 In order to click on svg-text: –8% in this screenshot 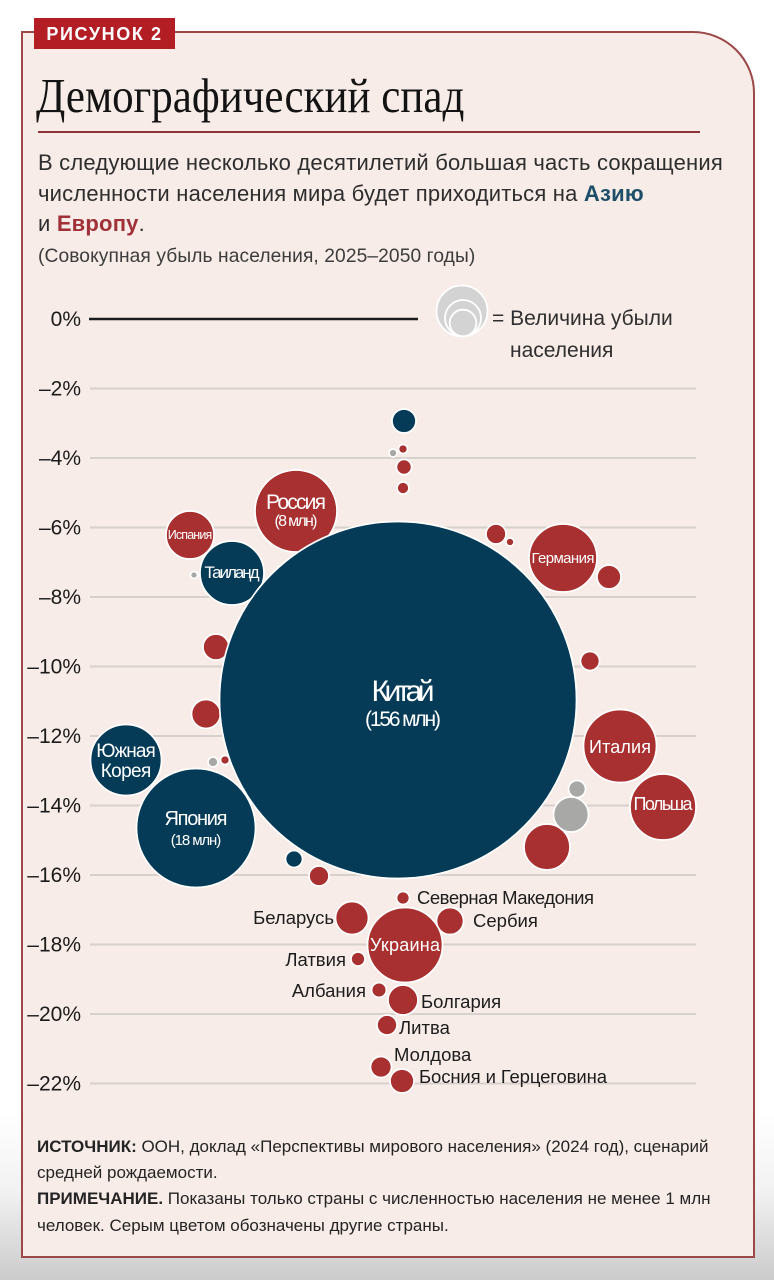, I will do `click(60, 597)`.